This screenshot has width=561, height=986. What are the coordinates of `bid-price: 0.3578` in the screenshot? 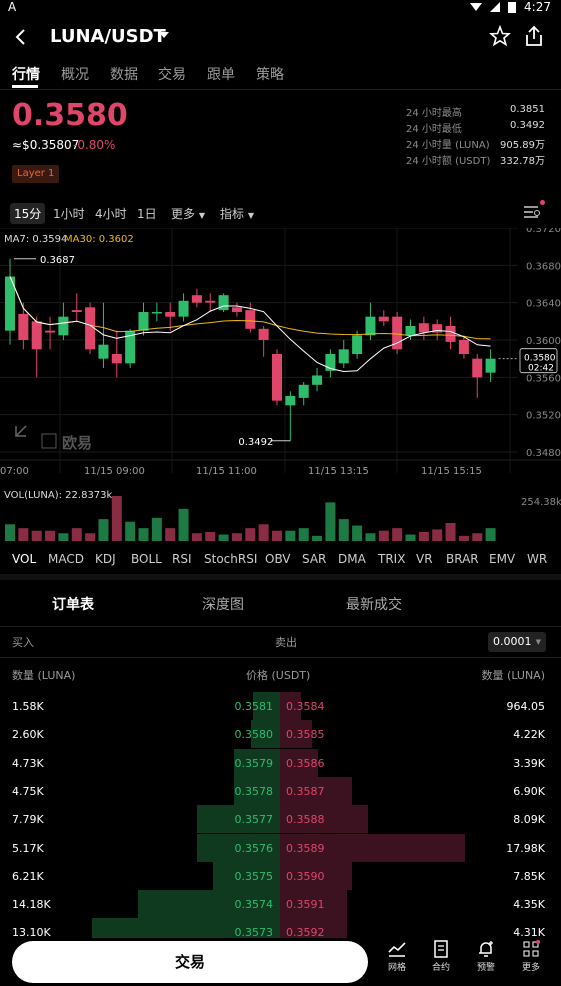 It's located at (254, 791).